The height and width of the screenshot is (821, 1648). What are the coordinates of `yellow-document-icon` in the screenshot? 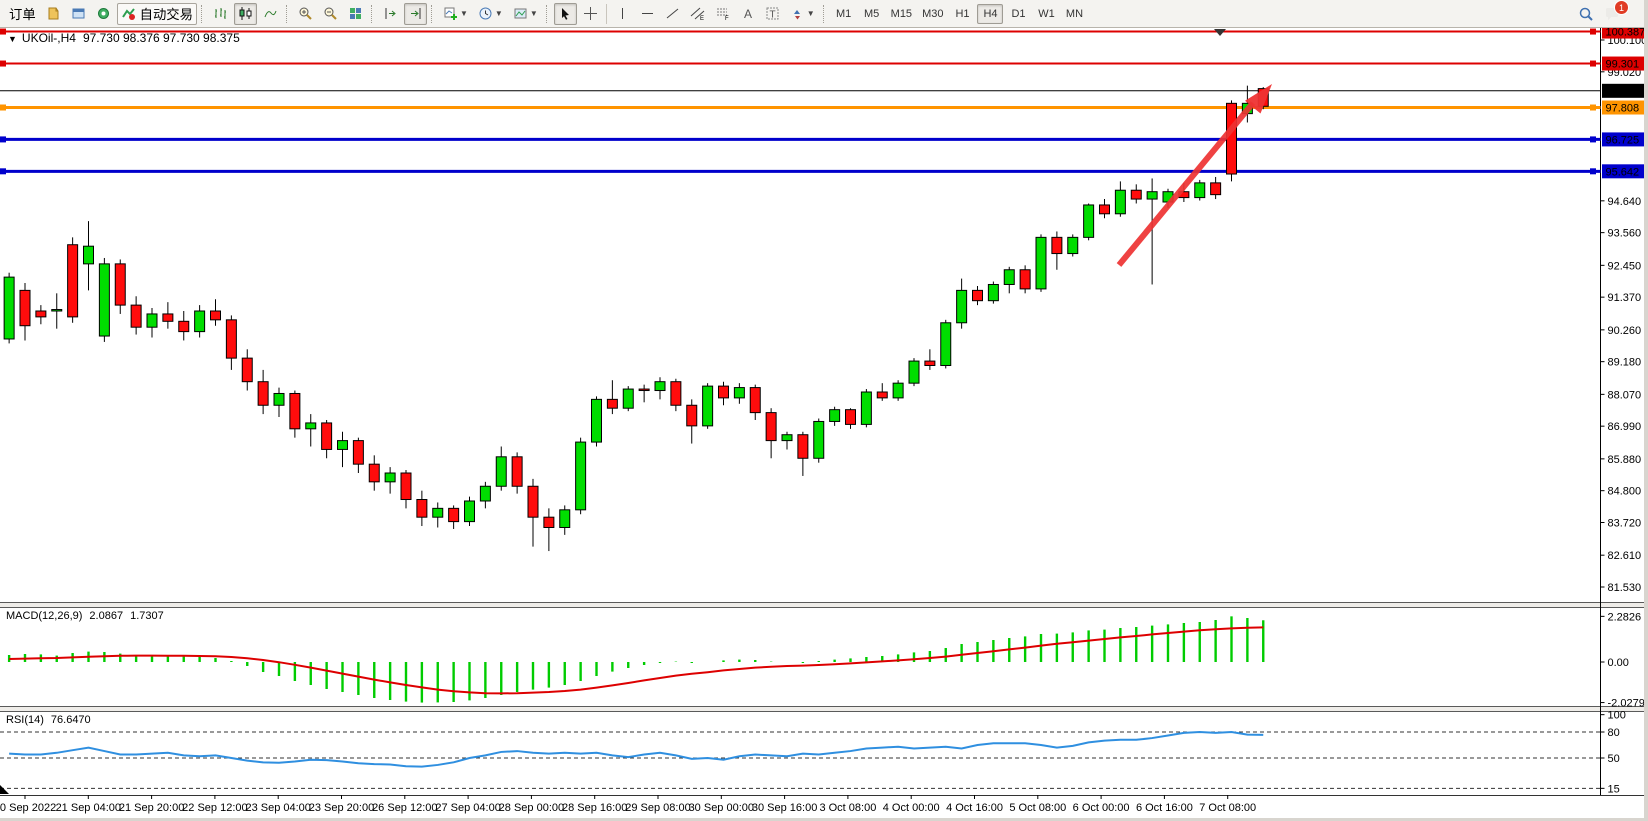 It's located at (53, 13).